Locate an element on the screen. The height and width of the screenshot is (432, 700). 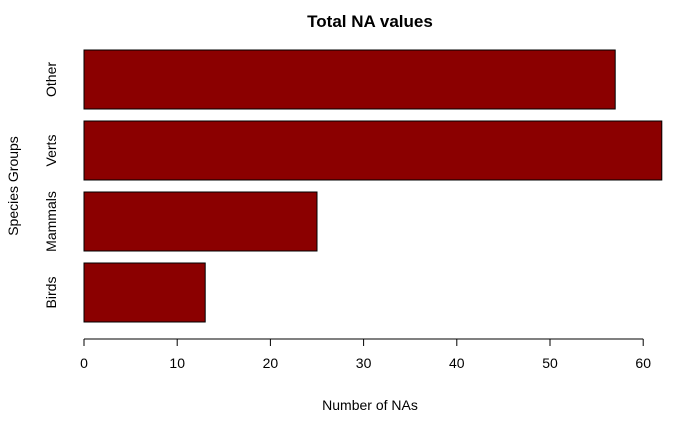
x-tick-label-40: 40 is located at coordinates (457, 363).